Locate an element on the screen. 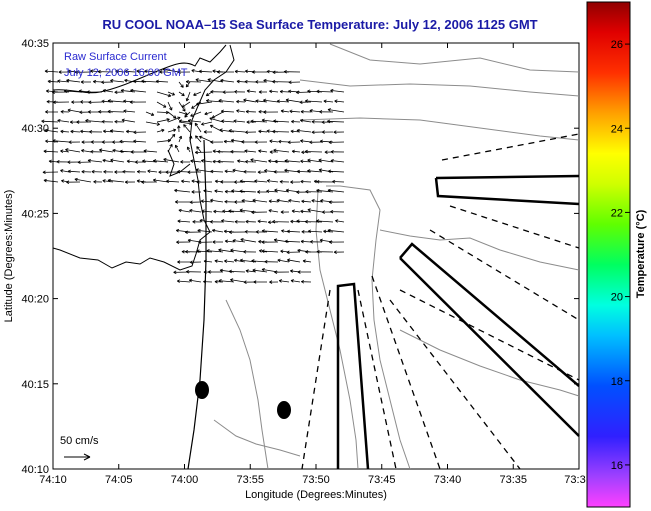 This screenshot has width=651, height=511. colorbar-tick-label: 22 is located at coordinates (617, 213).